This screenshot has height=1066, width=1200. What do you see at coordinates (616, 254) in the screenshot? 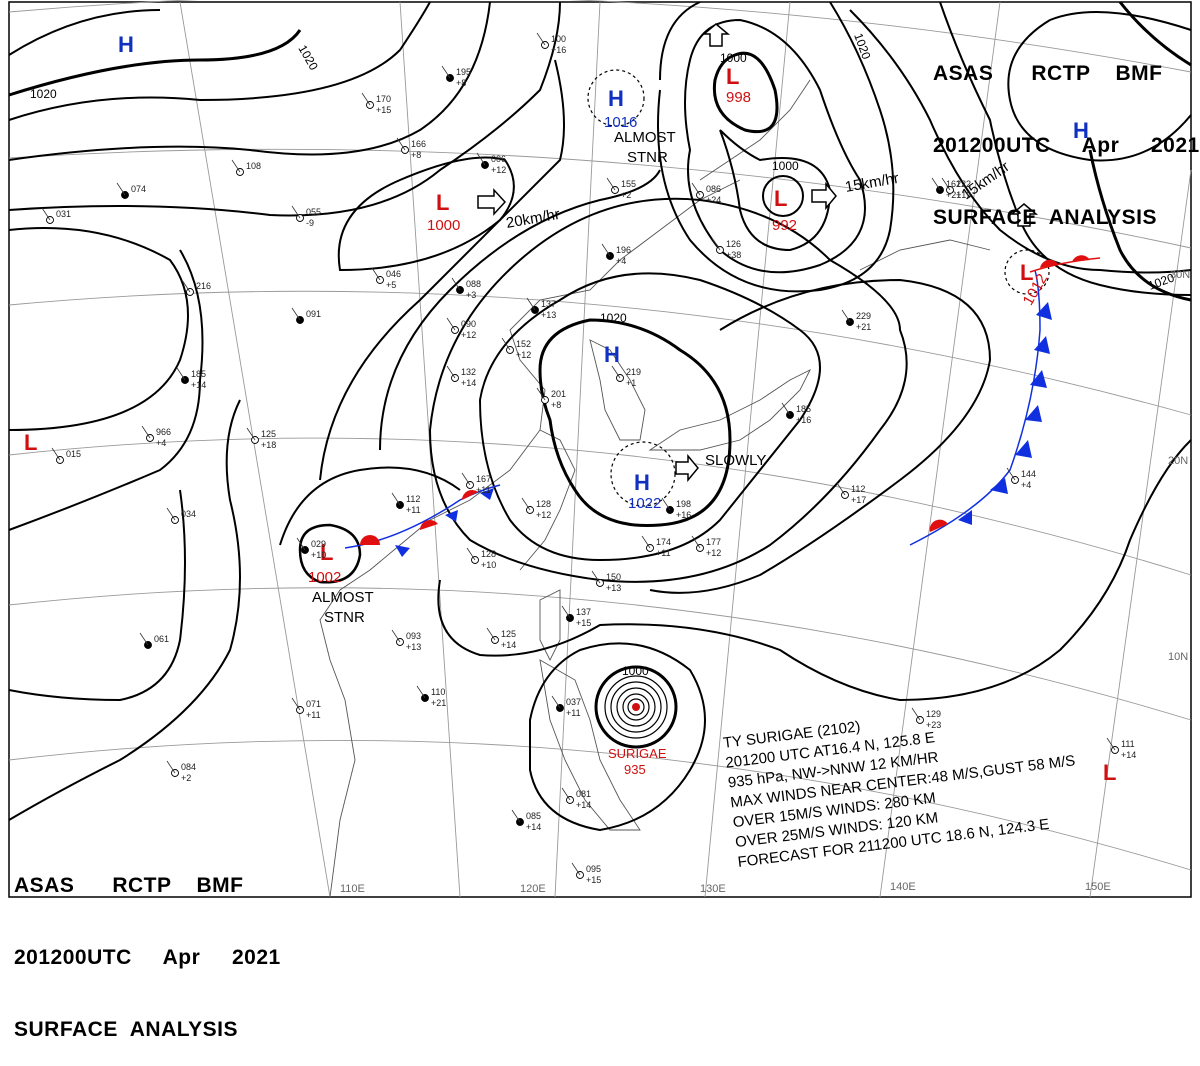
I see `station-plot: 196+4` at bounding box center [616, 254].